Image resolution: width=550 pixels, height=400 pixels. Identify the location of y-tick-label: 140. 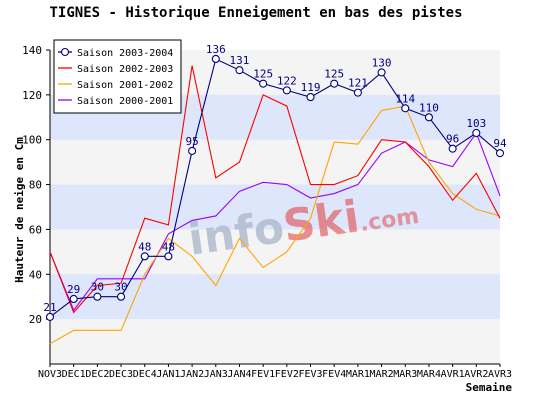
(32, 50).